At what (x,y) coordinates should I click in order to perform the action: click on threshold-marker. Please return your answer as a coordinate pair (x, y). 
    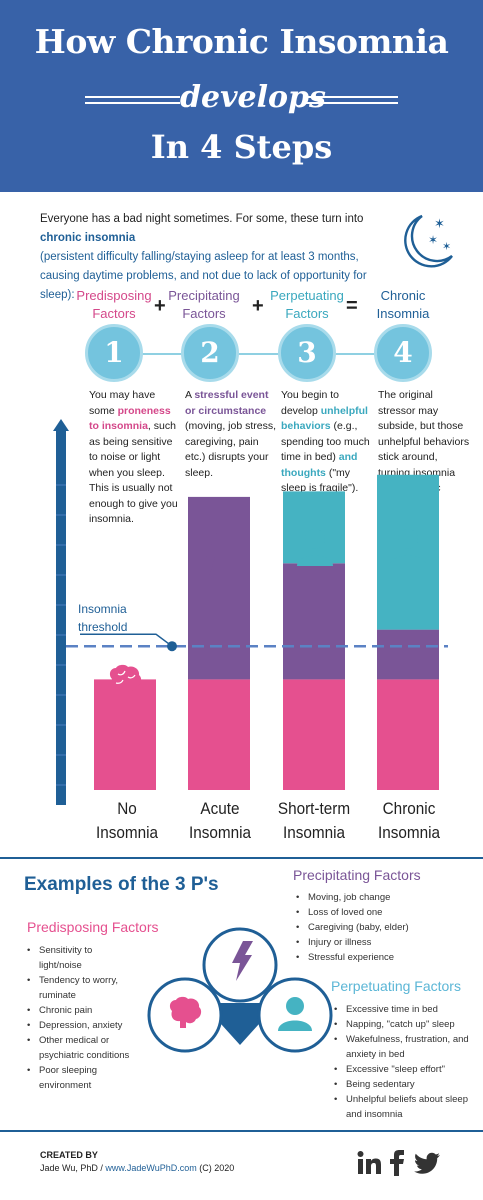
    Looking at the image, I should click on (172, 646).